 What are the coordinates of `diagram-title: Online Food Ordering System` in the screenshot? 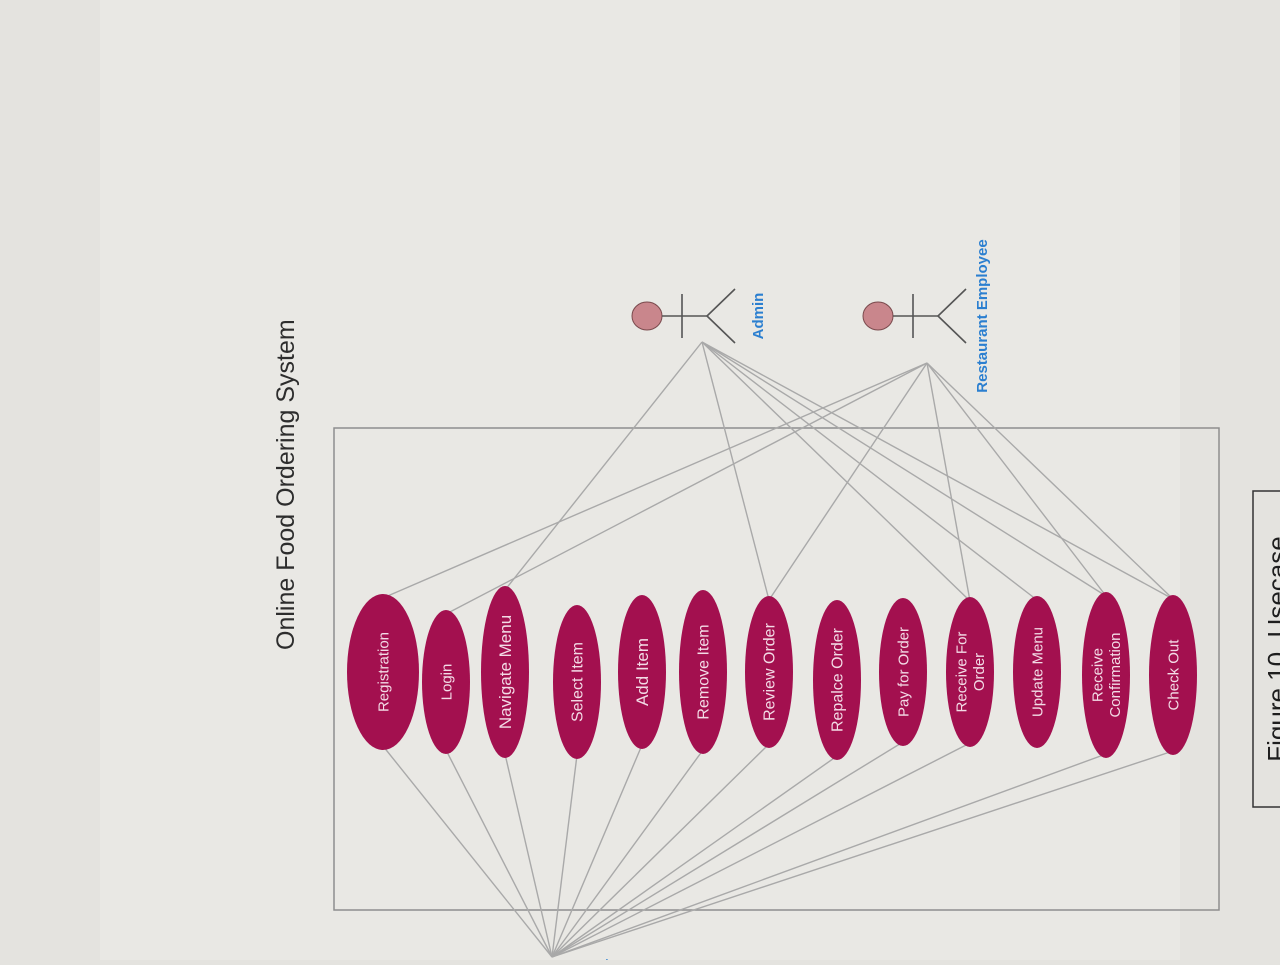 It's located at (286, 484).